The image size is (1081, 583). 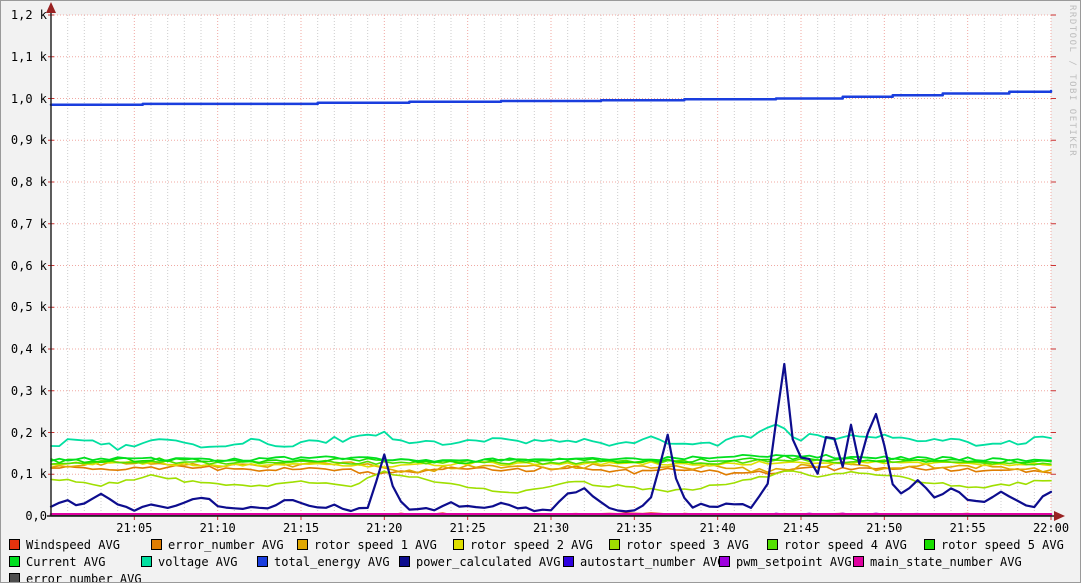 What do you see at coordinates (1002, 544) in the screenshot?
I see `legend-label: rotor speed 5 AVG` at bounding box center [1002, 544].